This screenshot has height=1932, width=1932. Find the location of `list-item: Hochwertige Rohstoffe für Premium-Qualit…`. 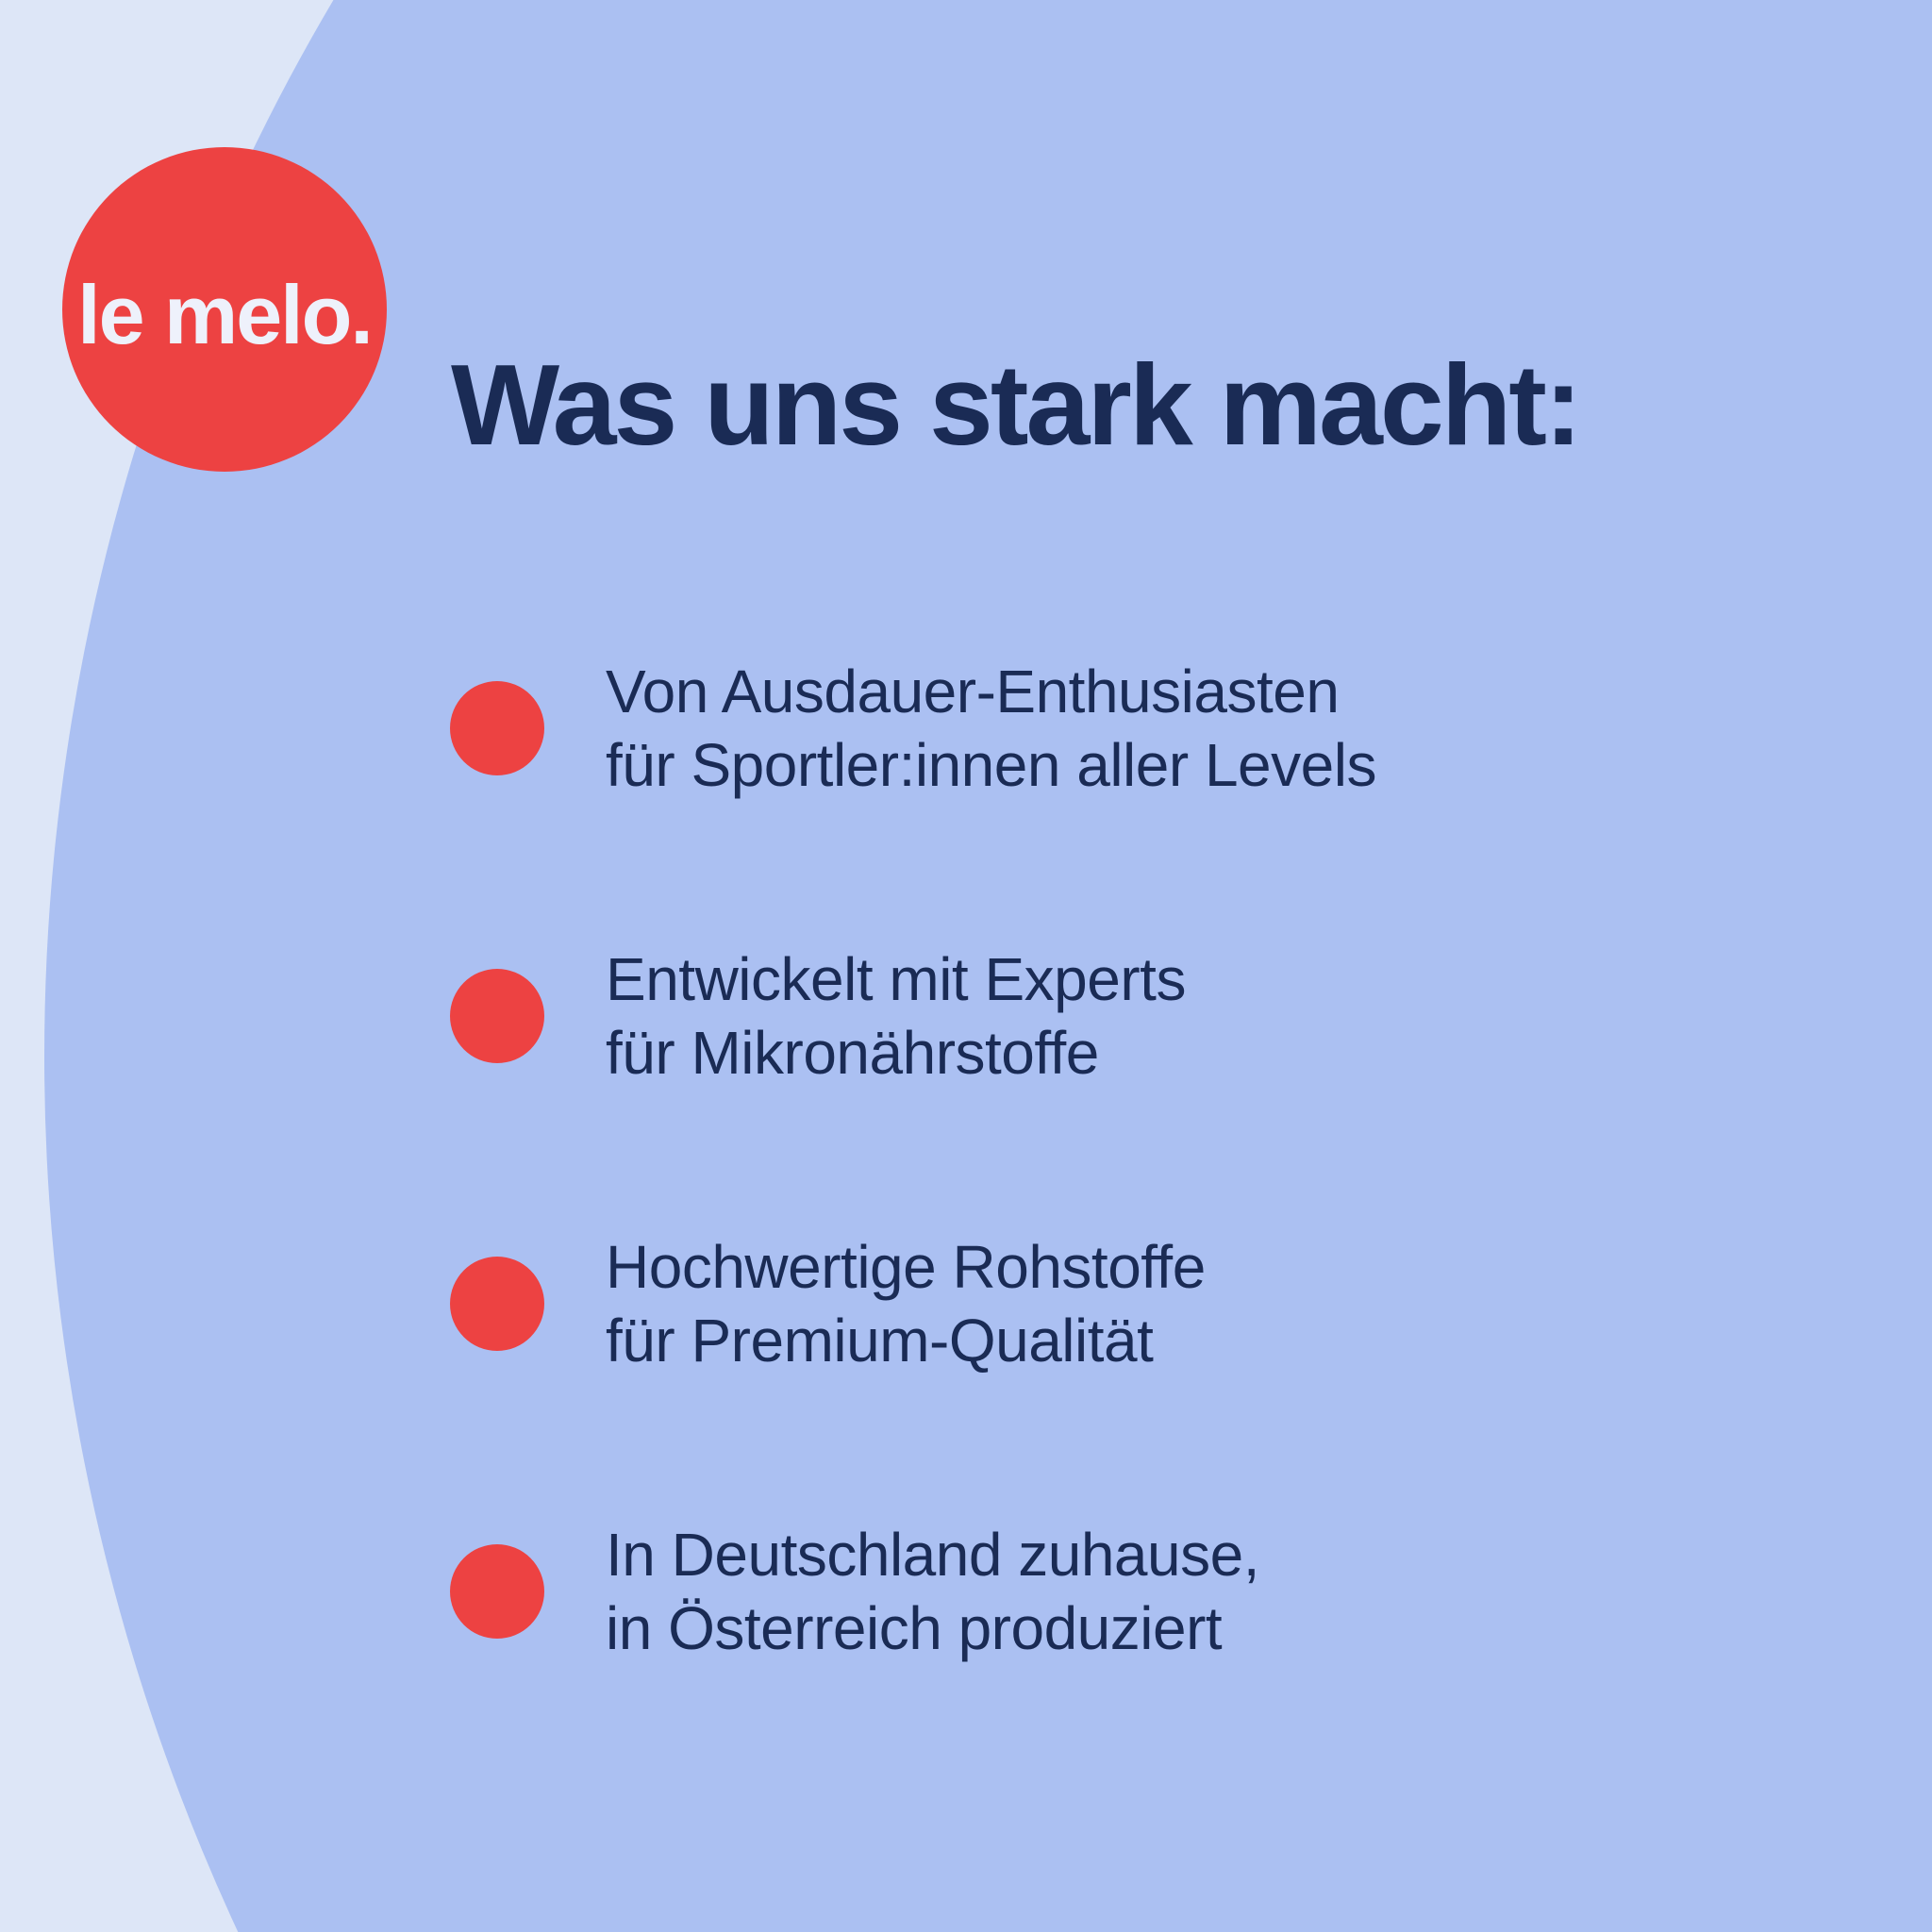

list-item: Hochwertige Rohstoffe für Premium-Qualit… is located at coordinates (828, 1304).